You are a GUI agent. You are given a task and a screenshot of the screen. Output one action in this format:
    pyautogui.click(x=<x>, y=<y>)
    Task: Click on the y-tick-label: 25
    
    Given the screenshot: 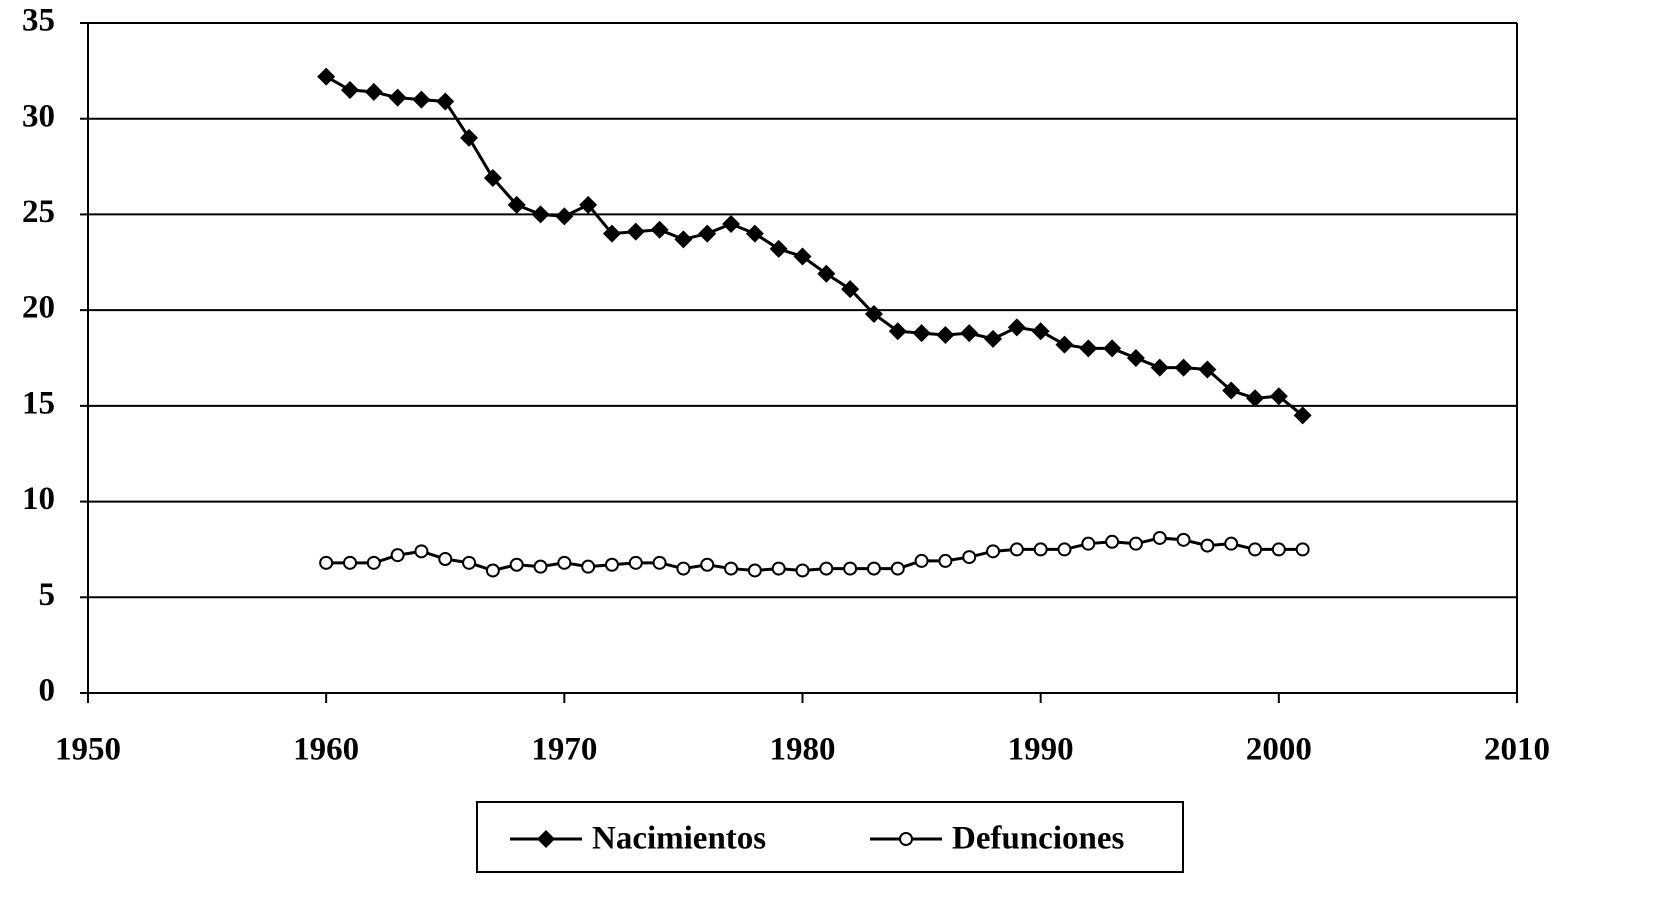 What is the action you would take?
    pyautogui.click(x=38, y=212)
    